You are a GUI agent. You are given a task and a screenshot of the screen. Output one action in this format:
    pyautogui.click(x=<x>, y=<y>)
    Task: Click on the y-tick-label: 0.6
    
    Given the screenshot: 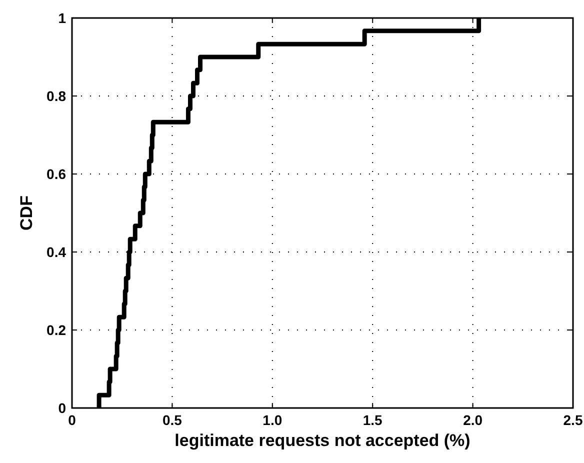 What is the action you would take?
    pyautogui.click(x=56, y=174)
    